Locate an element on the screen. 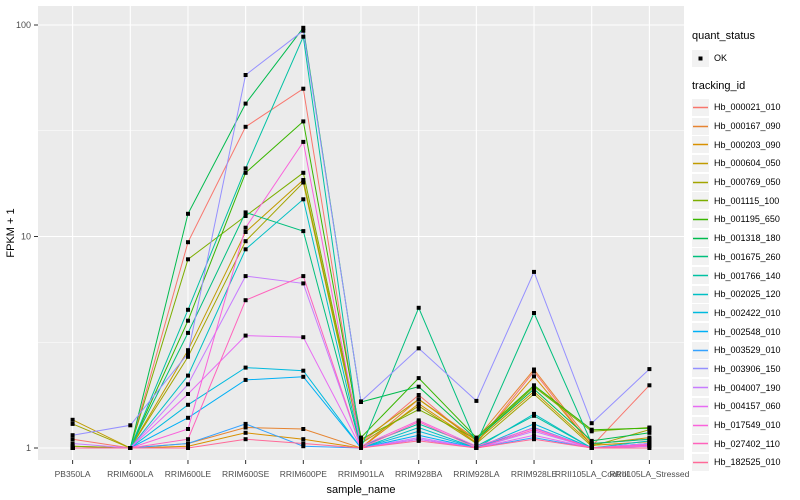 Image resolution: width=800 pixels, height=500 pixels. legend-item-label: Hb_000167_090 is located at coordinates (747, 126).